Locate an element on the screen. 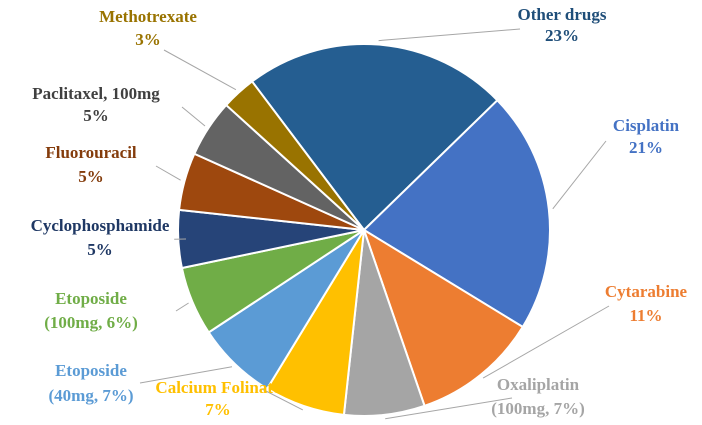  pie-slice-cytarabine is located at coordinates (443, 317).